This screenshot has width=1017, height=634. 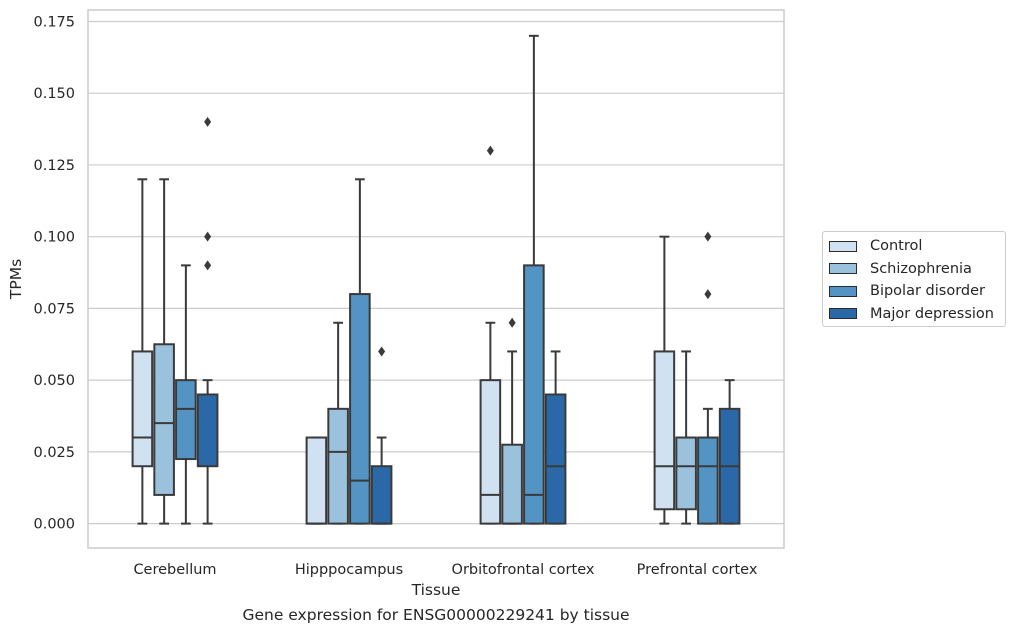 I want to click on legend-item: Major depression, so click(x=917, y=314).